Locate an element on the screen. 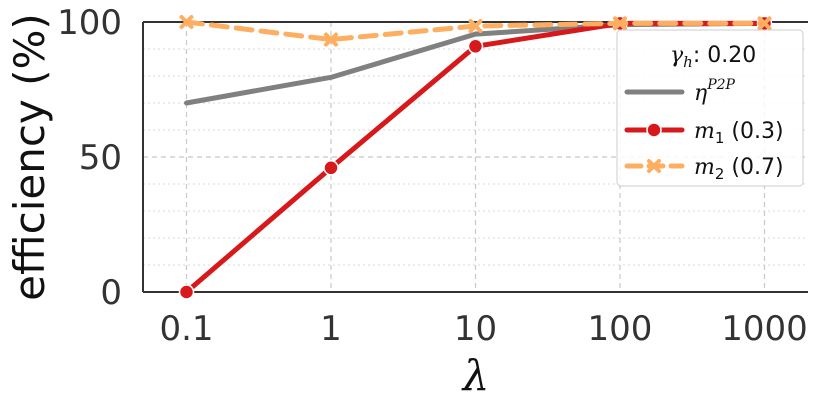  x-tick-label: 10 is located at coordinates (475, 329).